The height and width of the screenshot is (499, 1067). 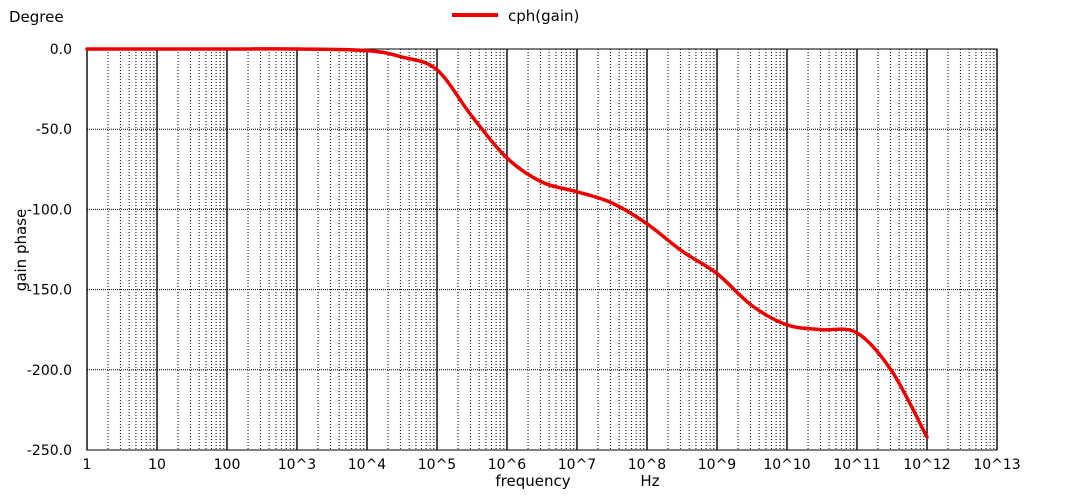 What do you see at coordinates (54, 130) in the screenshot?
I see `y-tick-label: -50.0` at bounding box center [54, 130].